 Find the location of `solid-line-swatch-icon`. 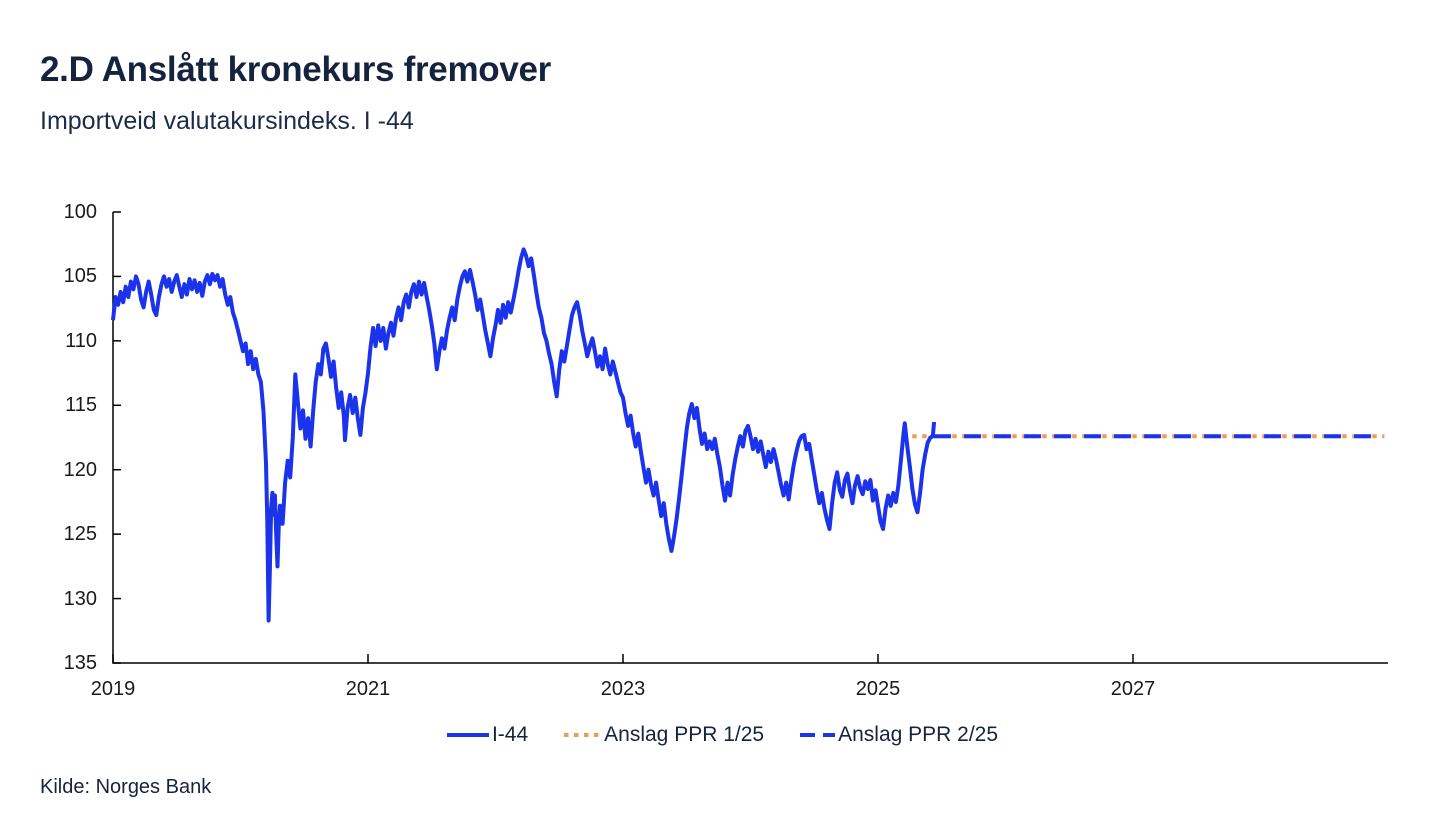

solid-line-swatch-icon is located at coordinates (467, 735).